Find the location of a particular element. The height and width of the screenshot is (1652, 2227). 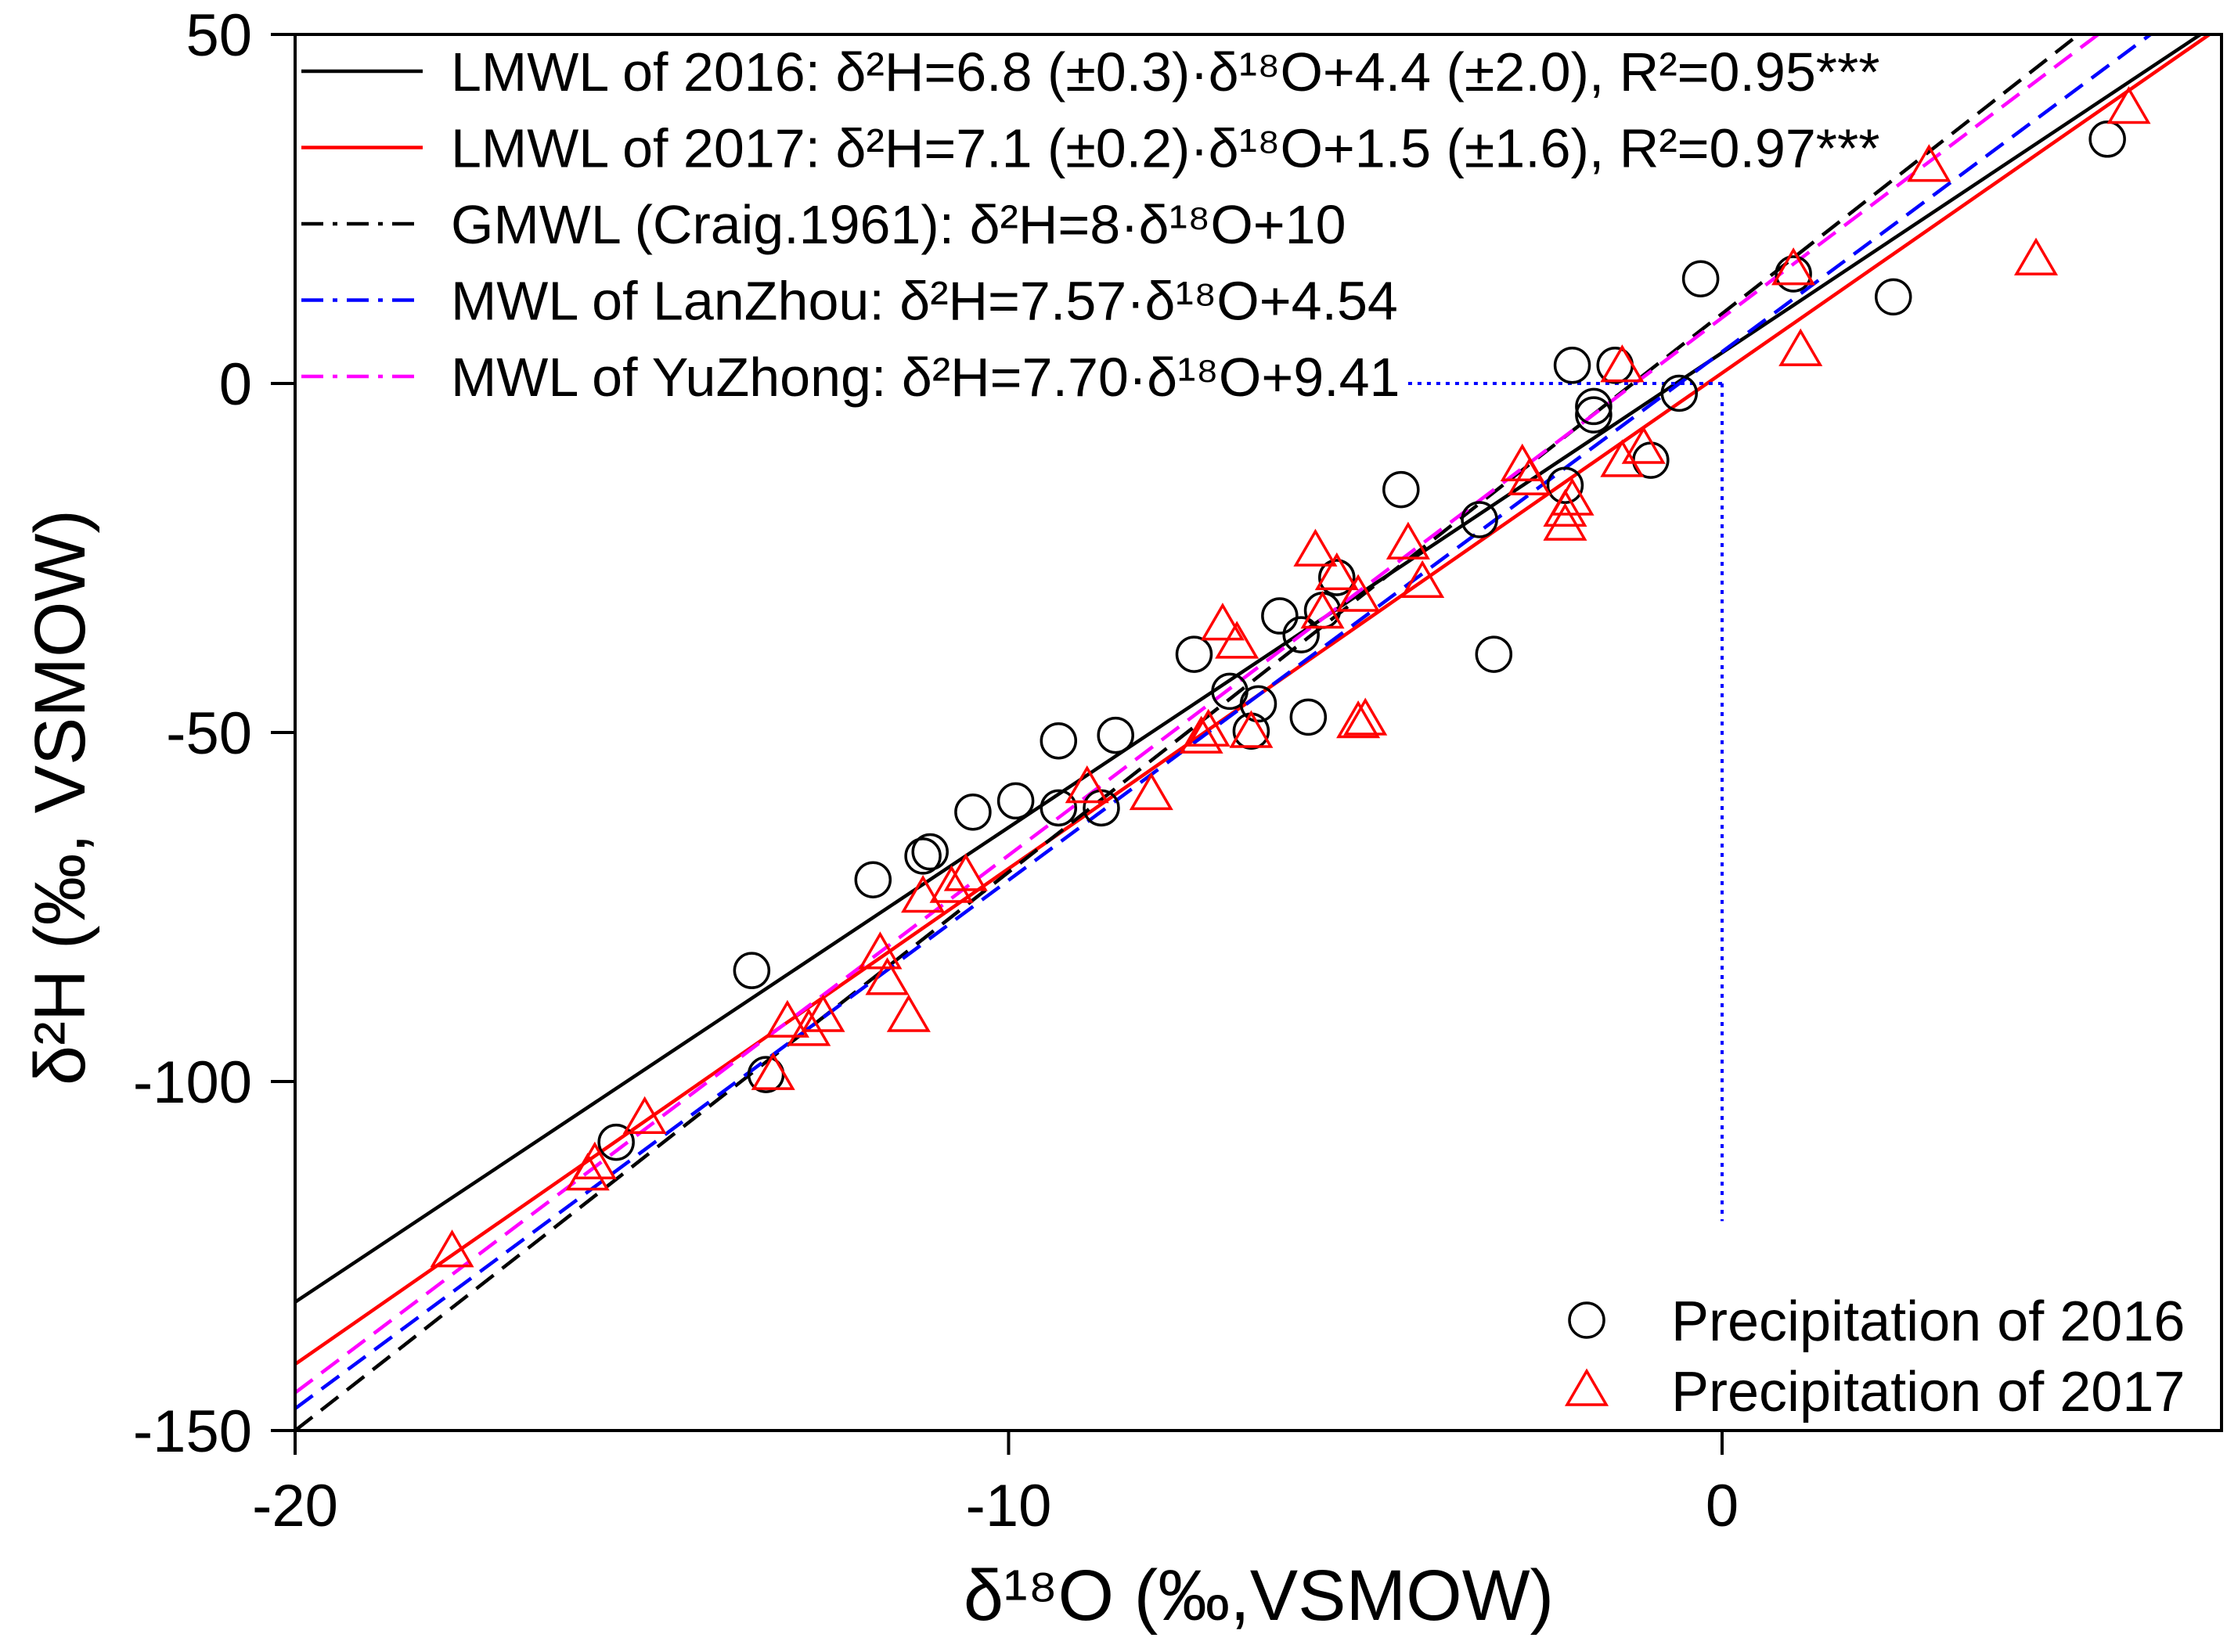

x-axis-title: δ¹⁸O (‰,VSMOW) is located at coordinates (1259, 1596).